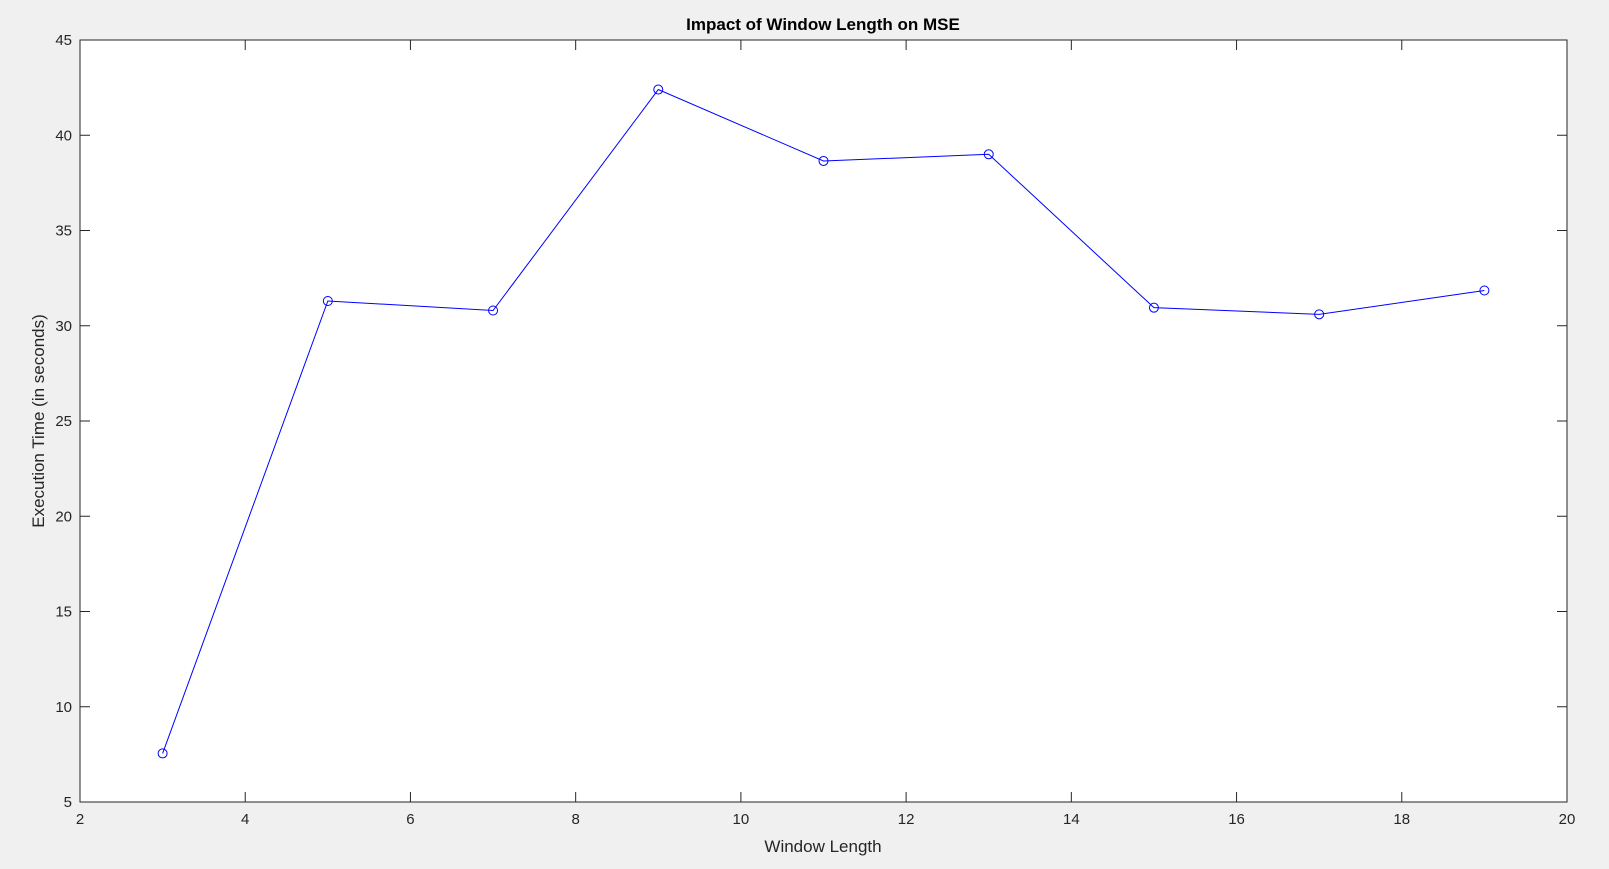 This screenshot has width=1609, height=869. What do you see at coordinates (1236, 819) in the screenshot?
I see `x-tick-label: 16` at bounding box center [1236, 819].